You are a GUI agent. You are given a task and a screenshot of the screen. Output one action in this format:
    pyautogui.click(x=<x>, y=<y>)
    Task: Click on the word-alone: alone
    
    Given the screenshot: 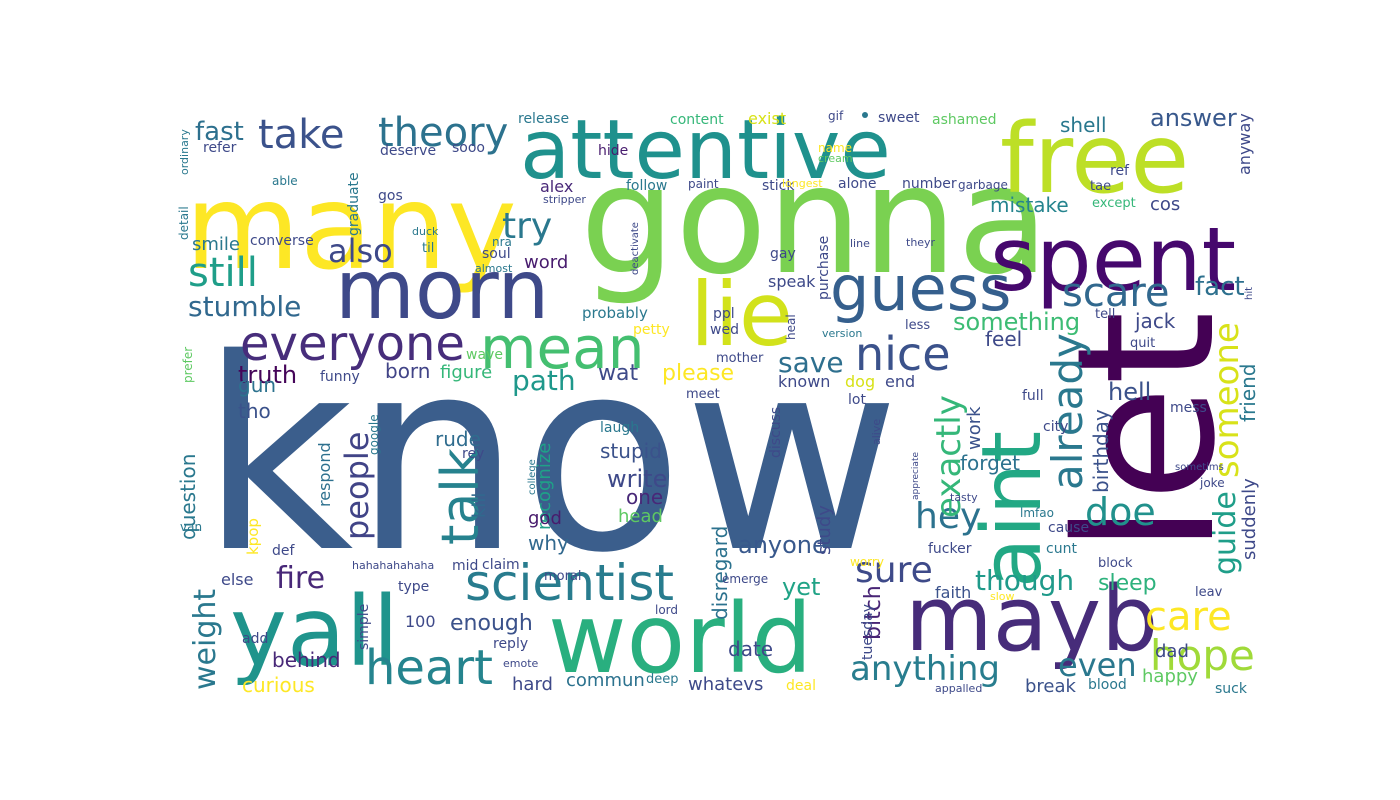 What is the action you would take?
    pyautogui.click(x=857, y=184)
    